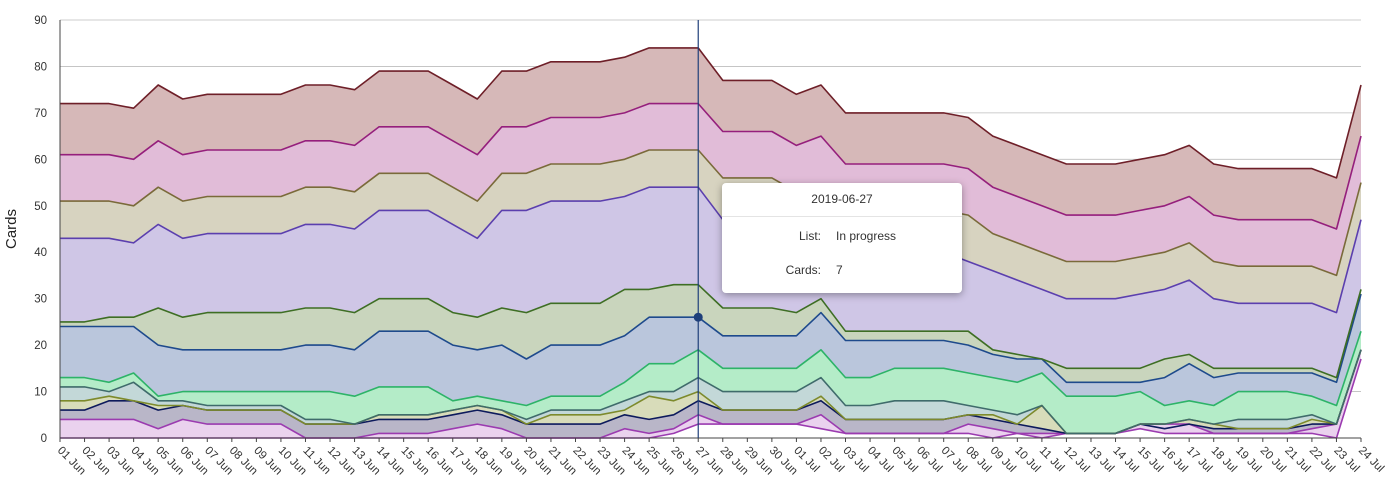 The width and height of the screenshot is (1389, 489). Describe the element at coordinates (40, 346) in the screenshot. I see `y-tick-label-2: 20` at that location.